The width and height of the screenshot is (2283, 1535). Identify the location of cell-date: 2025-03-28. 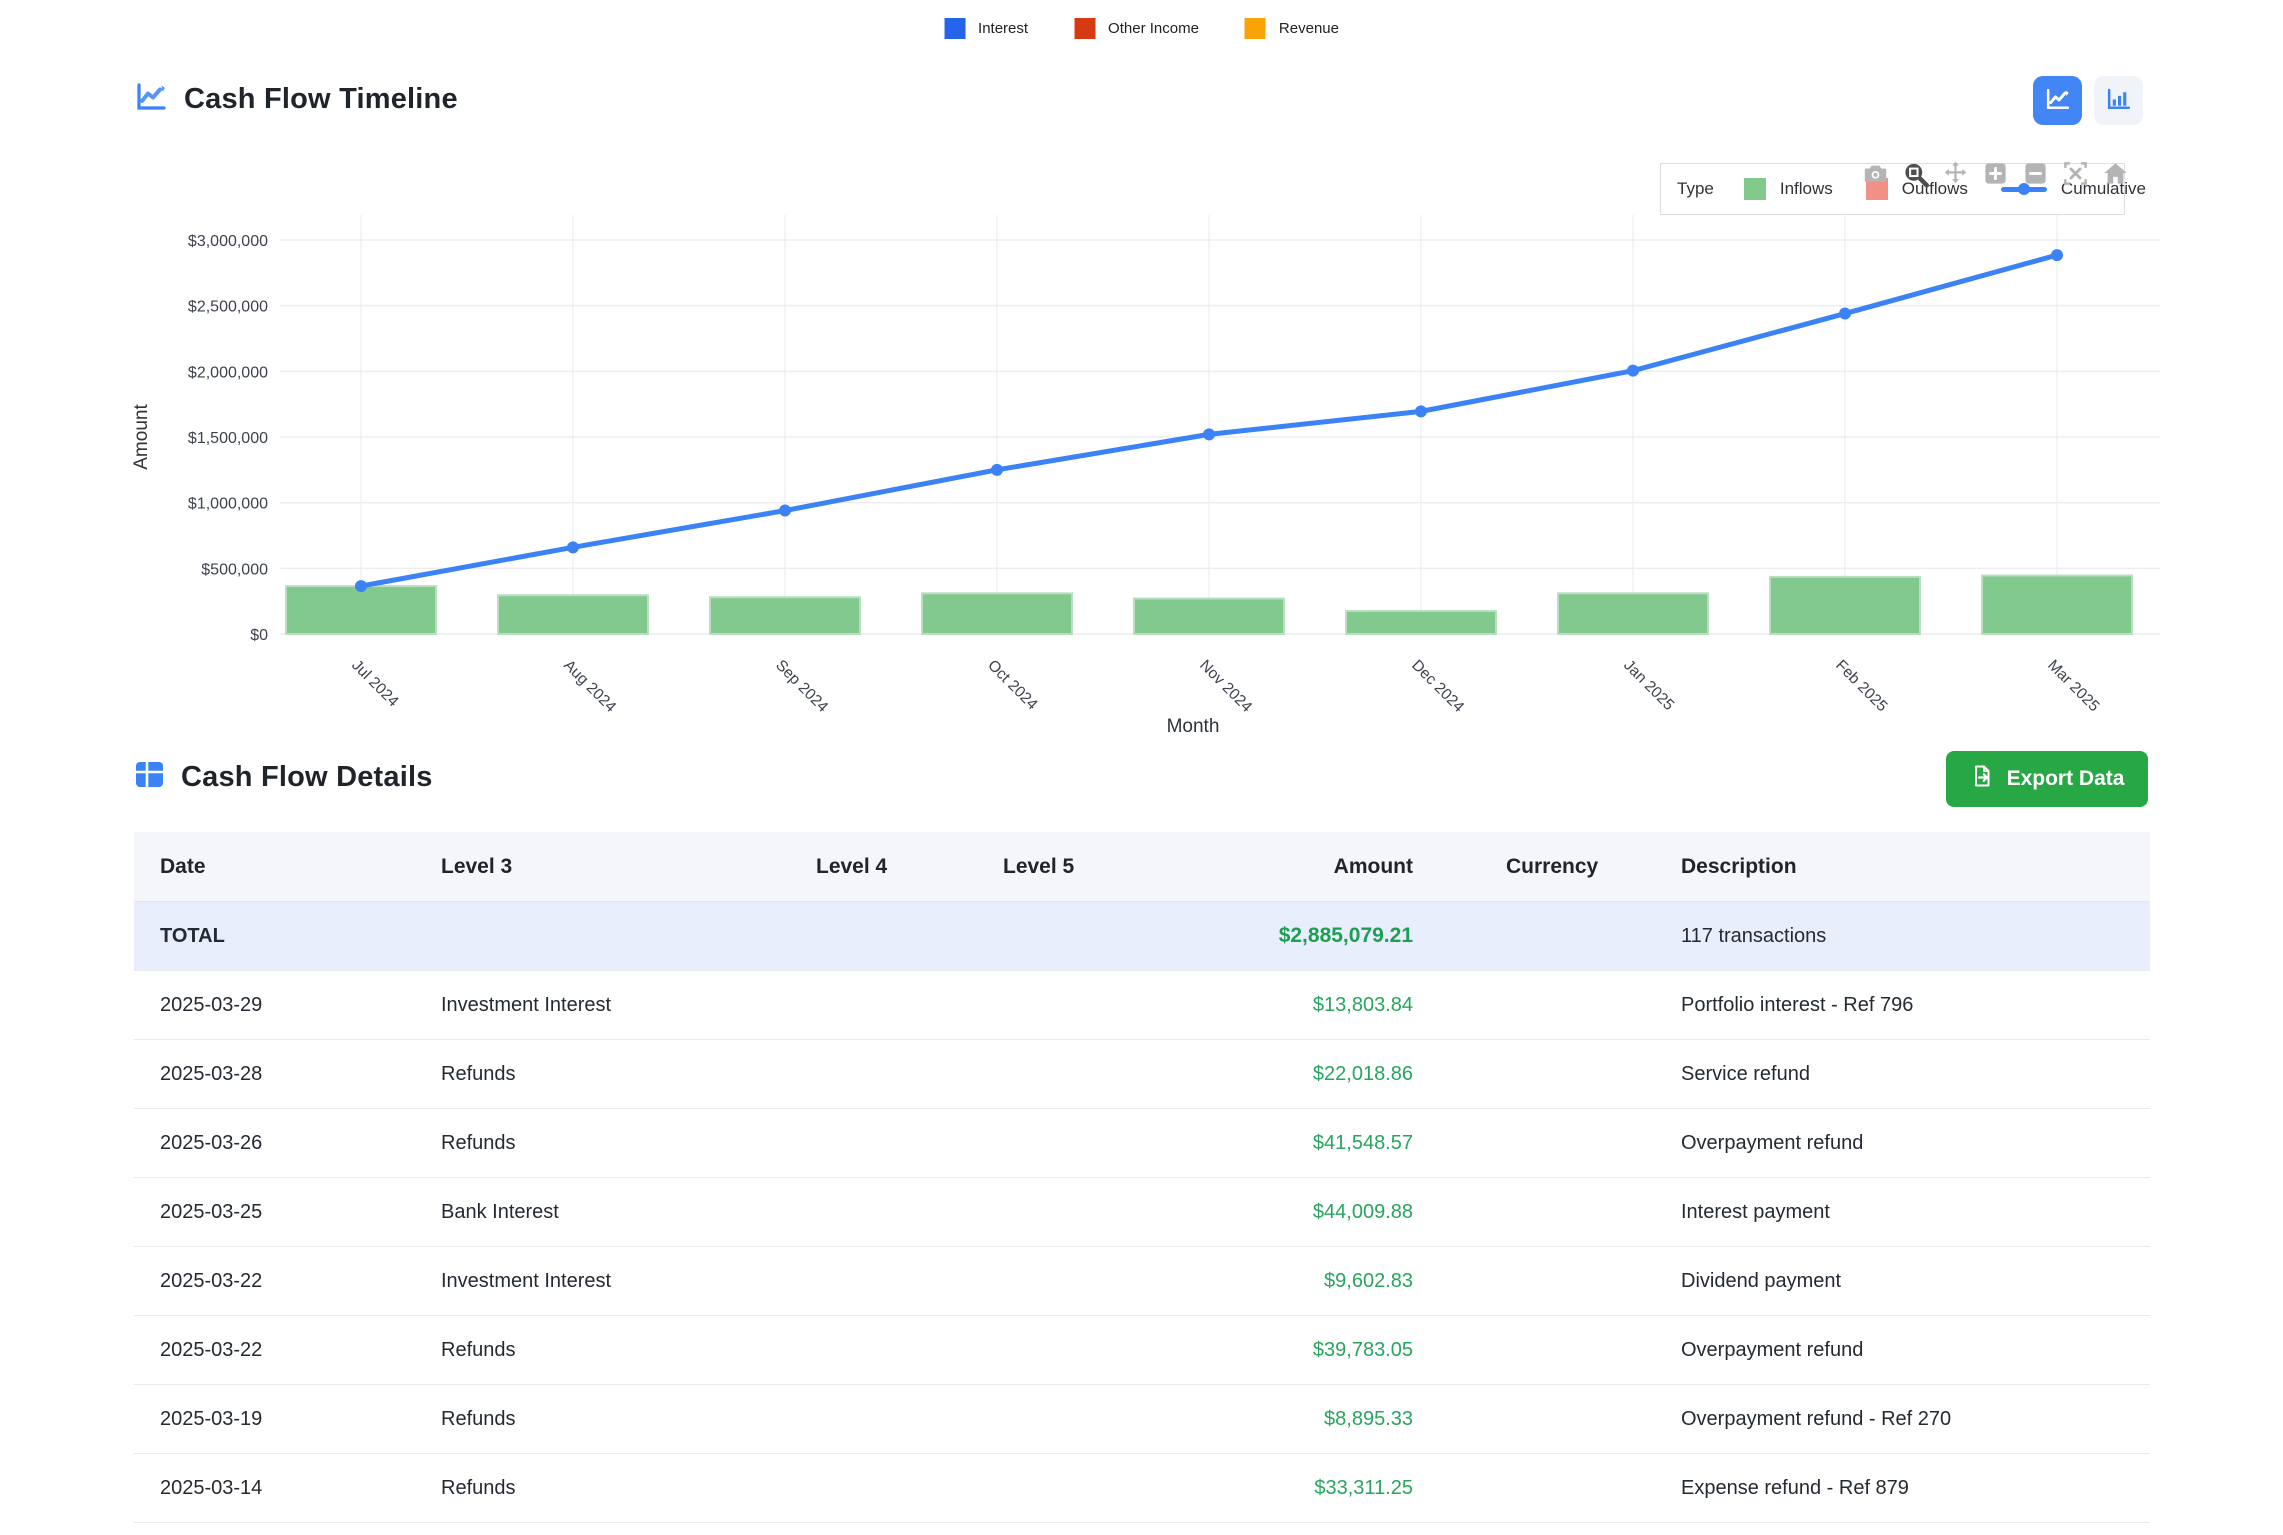
(211, 1073).